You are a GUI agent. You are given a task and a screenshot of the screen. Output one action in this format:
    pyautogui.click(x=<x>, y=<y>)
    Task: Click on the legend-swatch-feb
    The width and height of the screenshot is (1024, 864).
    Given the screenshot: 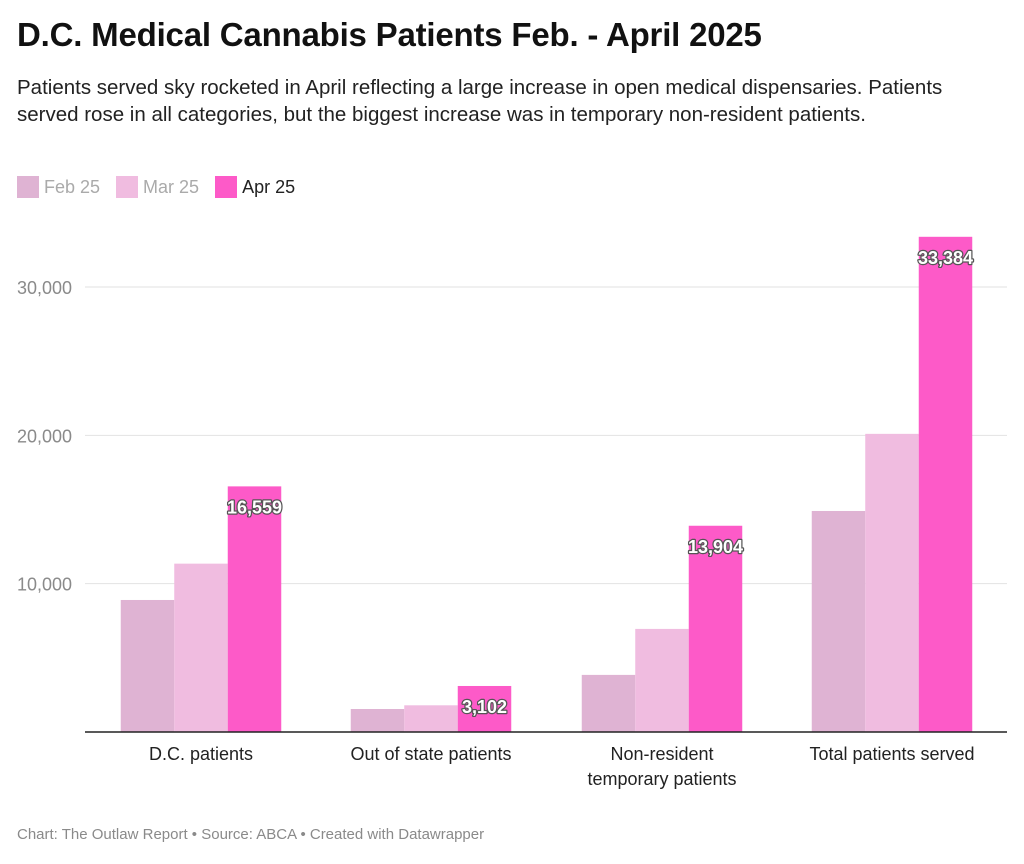 What is the action you would take?
    pyautogui.click(x=28, y=187)
    